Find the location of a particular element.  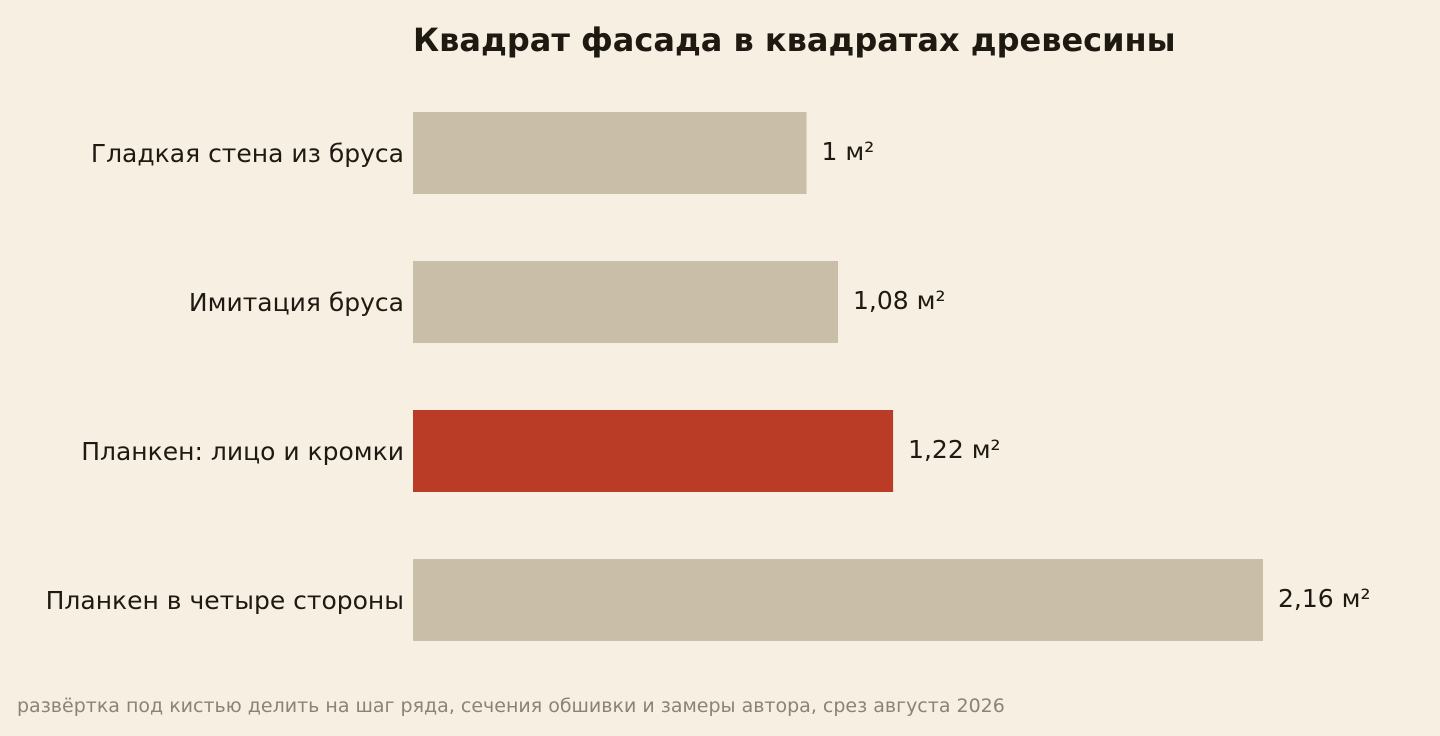

category-label: Гладкая стена из бруса is located at coordinates (247, 153).